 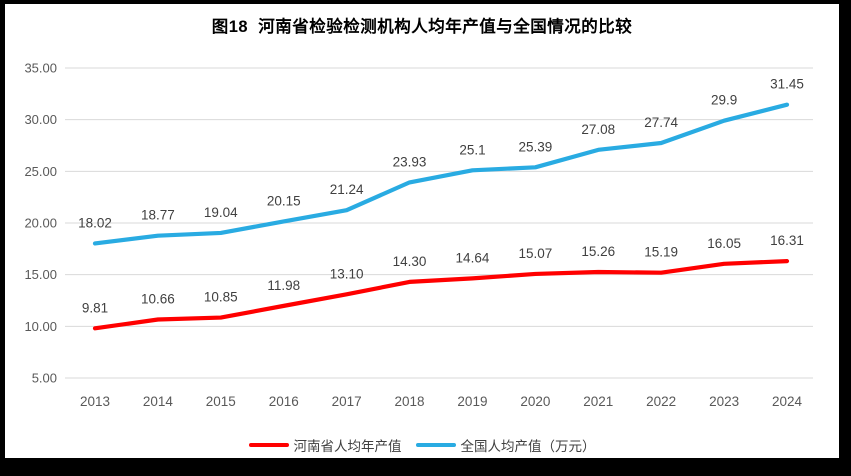 What do you see at coordinates (268, 445) in the screenshot?
I see `henan-line-swatch` at bounding box center [268, 445].